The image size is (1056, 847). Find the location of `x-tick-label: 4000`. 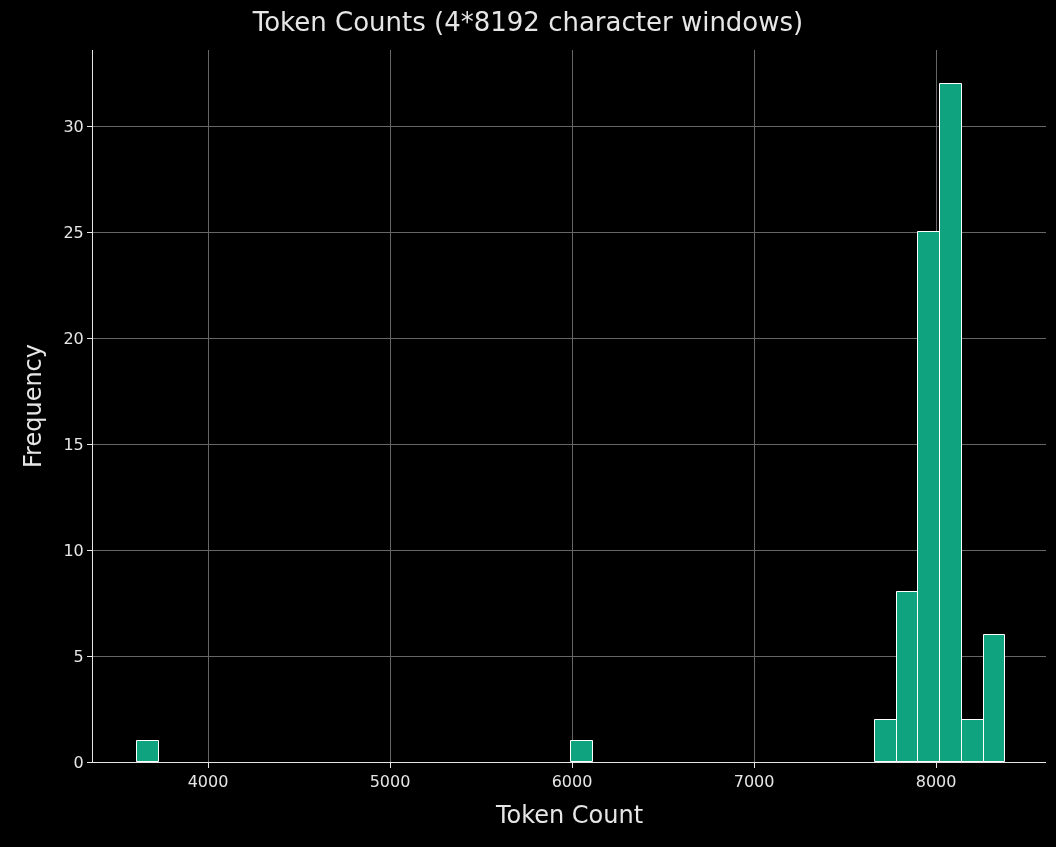

x-tick-label: 4000 is located at coordinates (208, 782).